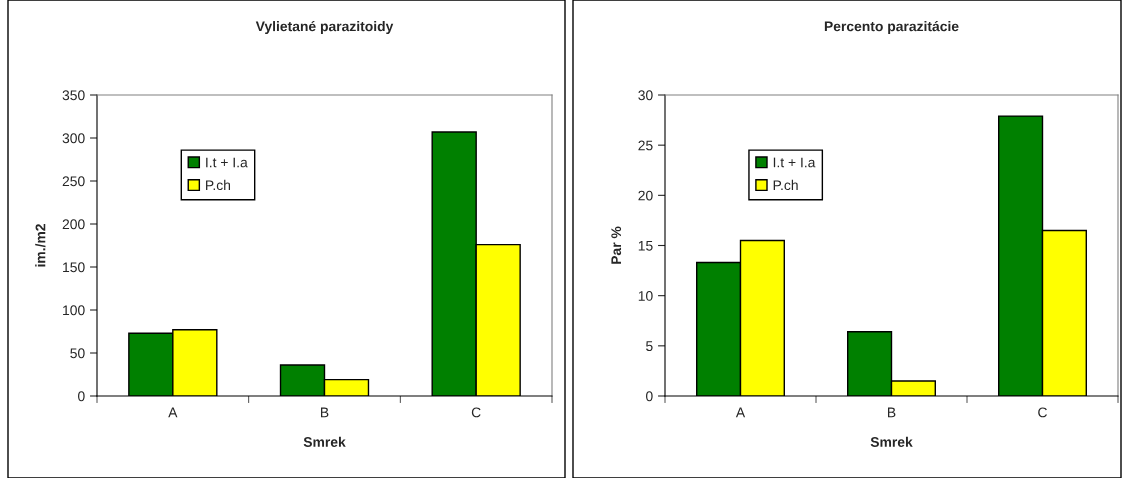  I want to click on y-tick-label: 20, so click(645, 195).